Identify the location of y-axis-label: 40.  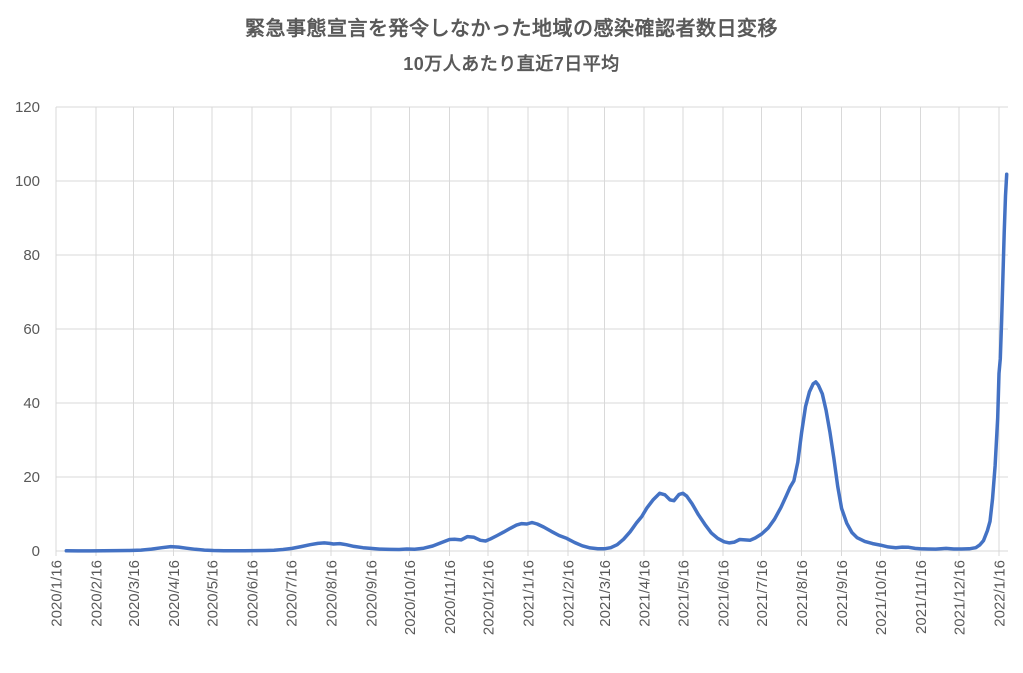
(31, 403).